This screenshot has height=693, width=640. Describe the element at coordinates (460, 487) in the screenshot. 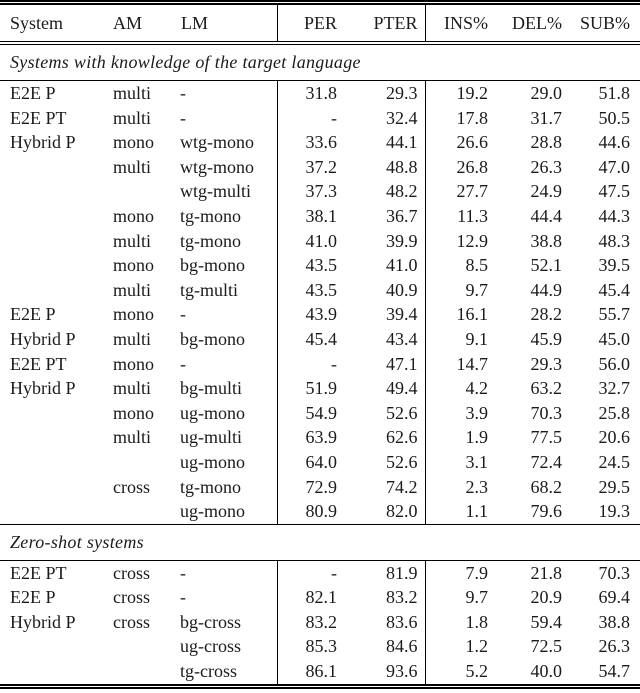

I see `cell-ins: 2.3` at that location.